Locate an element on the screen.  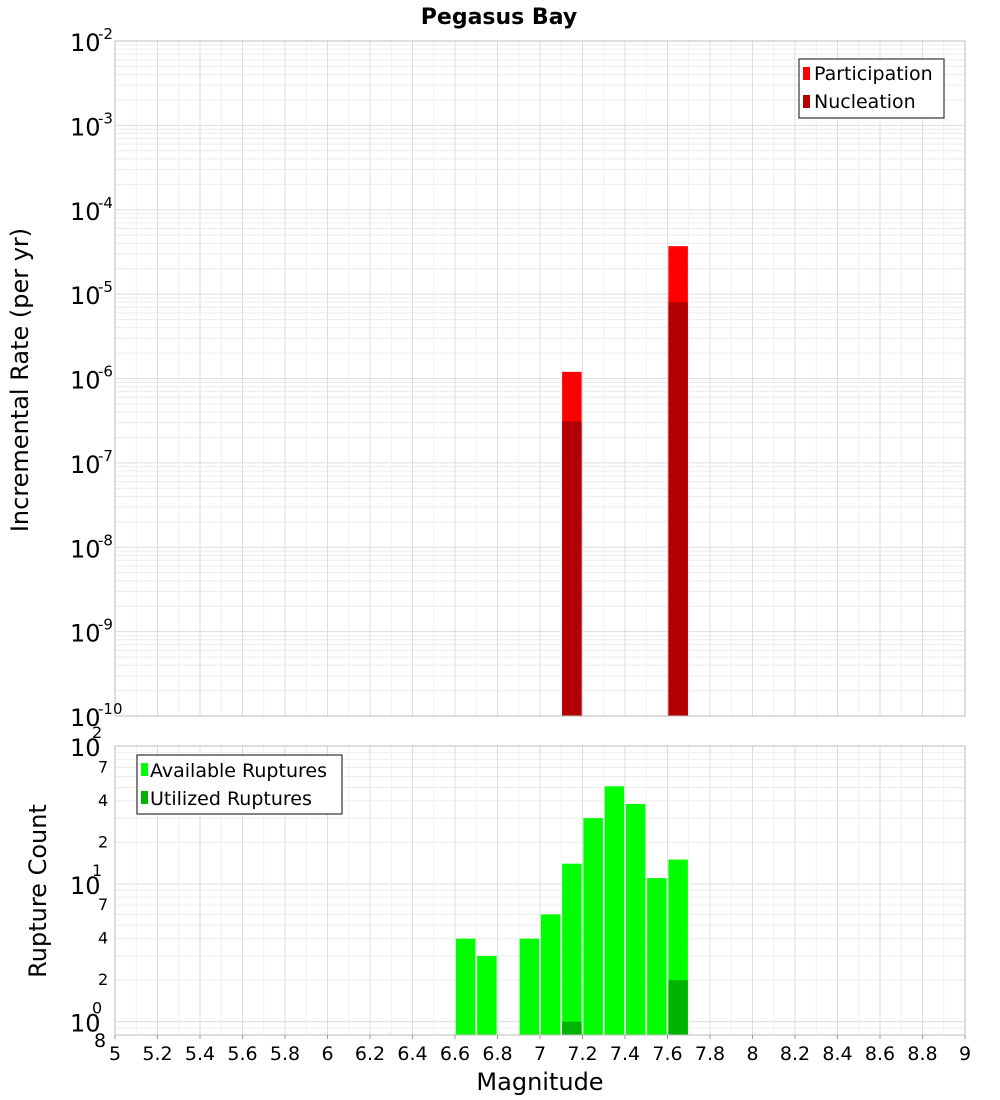
rate-bars is located at coordinates (625, 481).